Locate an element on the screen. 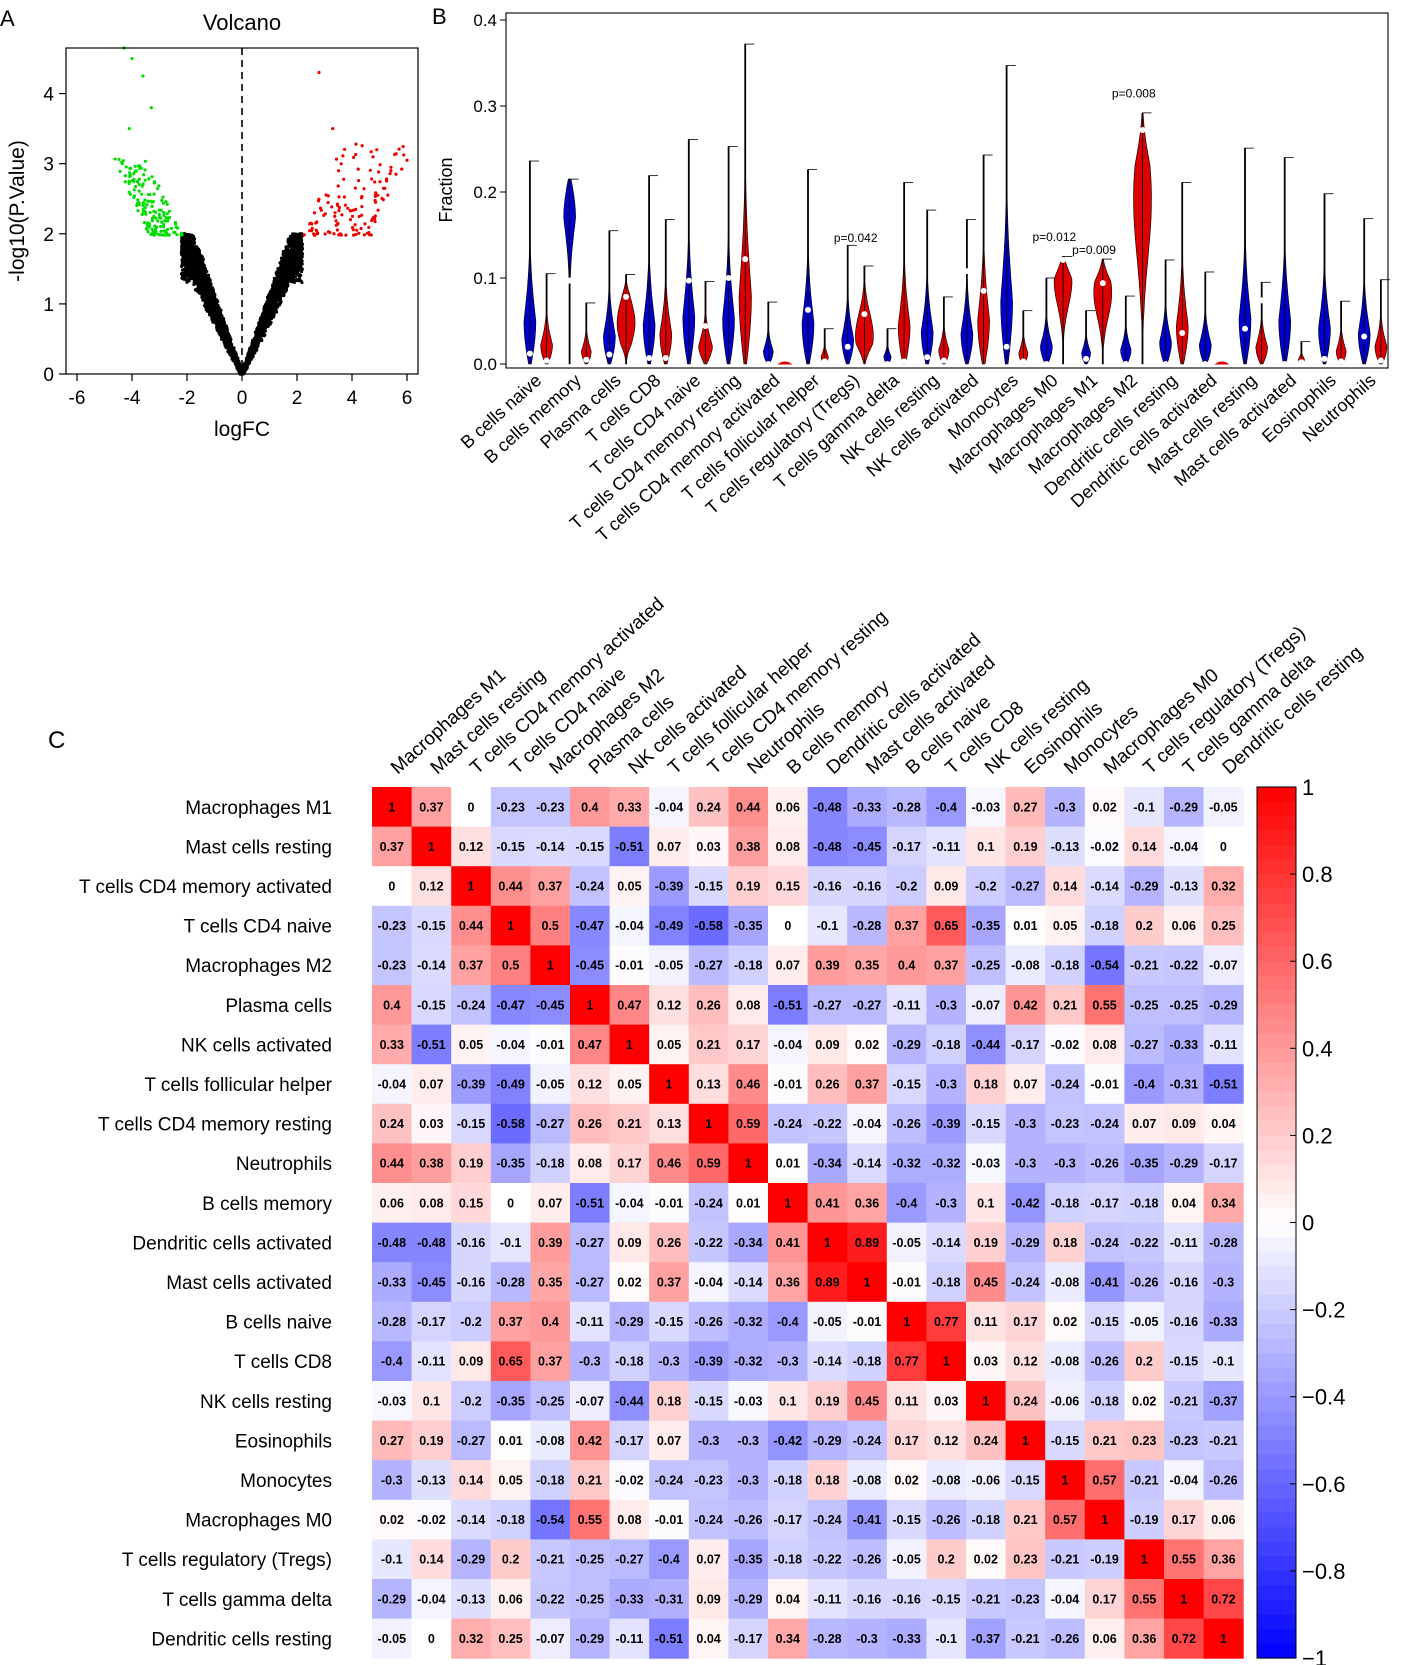  panel-label-b: B is located at coordinates (439, 16).